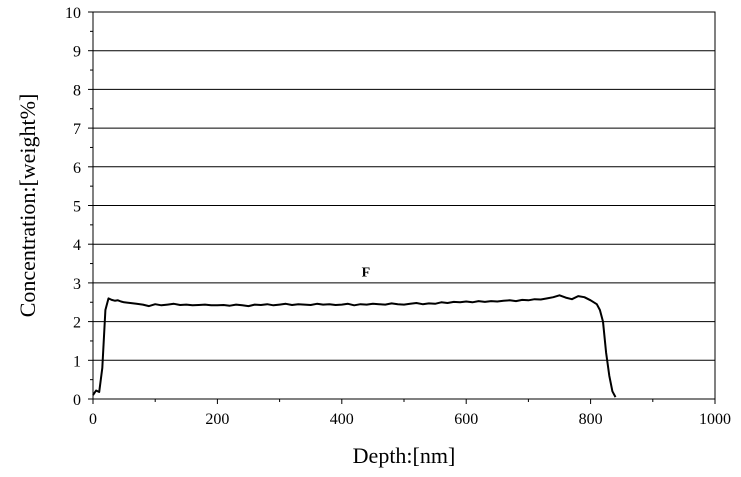 This screenshot has height=477, width=741. What do you see at coordinates (73, 13) in the screenshot?
I see `y-tick-label: 10` at bounding box center [73, 13].